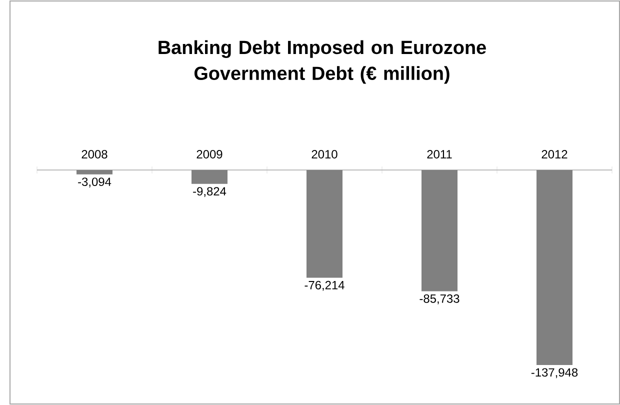  What do you see at coordinates (439, 154) in the screenshot?
I see `x-tick-label: 2011` at bounding box center [439, 154].